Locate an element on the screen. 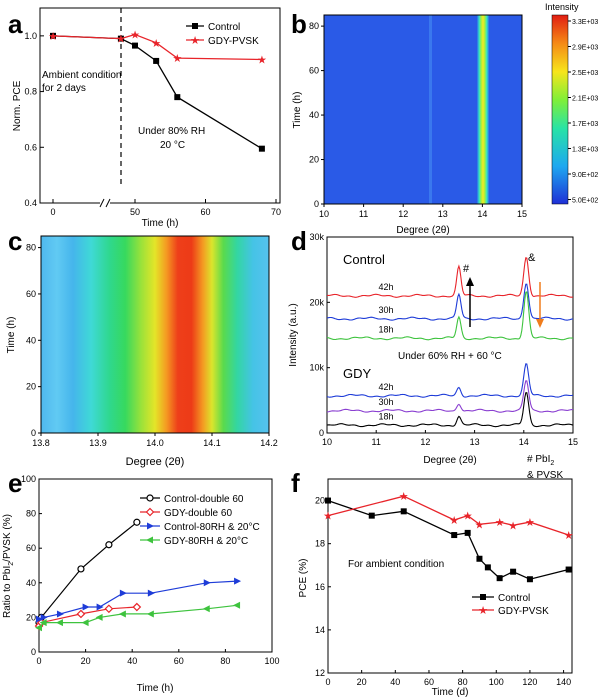 The height and width of the screenshot is (699, 600). x-axis-label: Degree (2θ) is located at coordinates (422, 230).